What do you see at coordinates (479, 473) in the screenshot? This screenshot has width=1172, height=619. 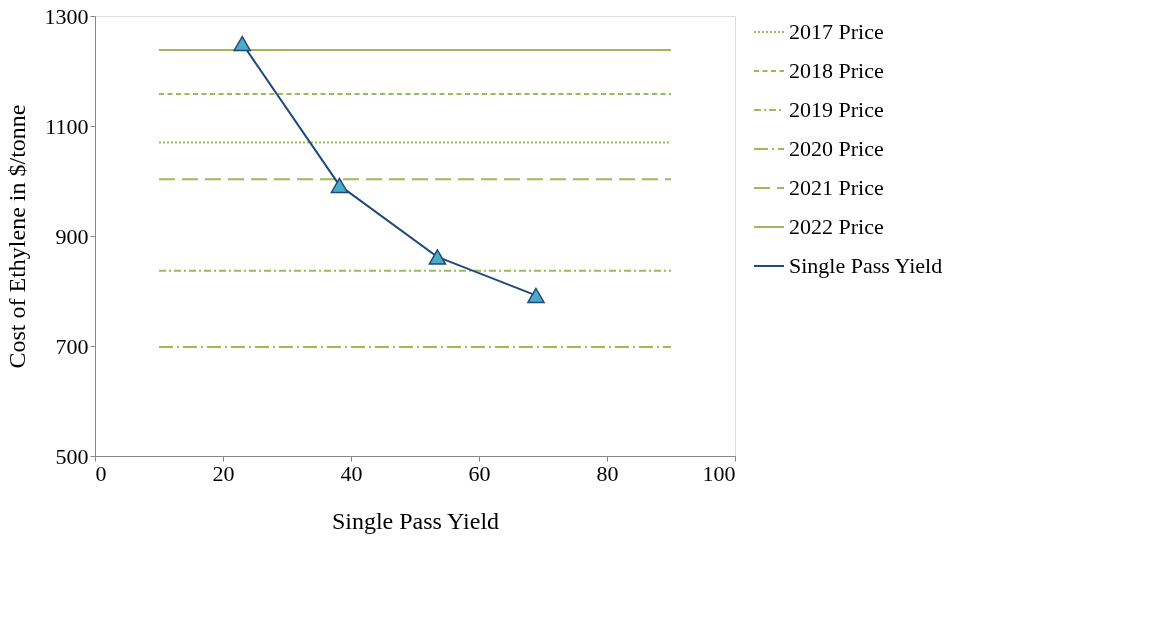 I see `x-tick-label: 60` at bounding box center [479, 473].